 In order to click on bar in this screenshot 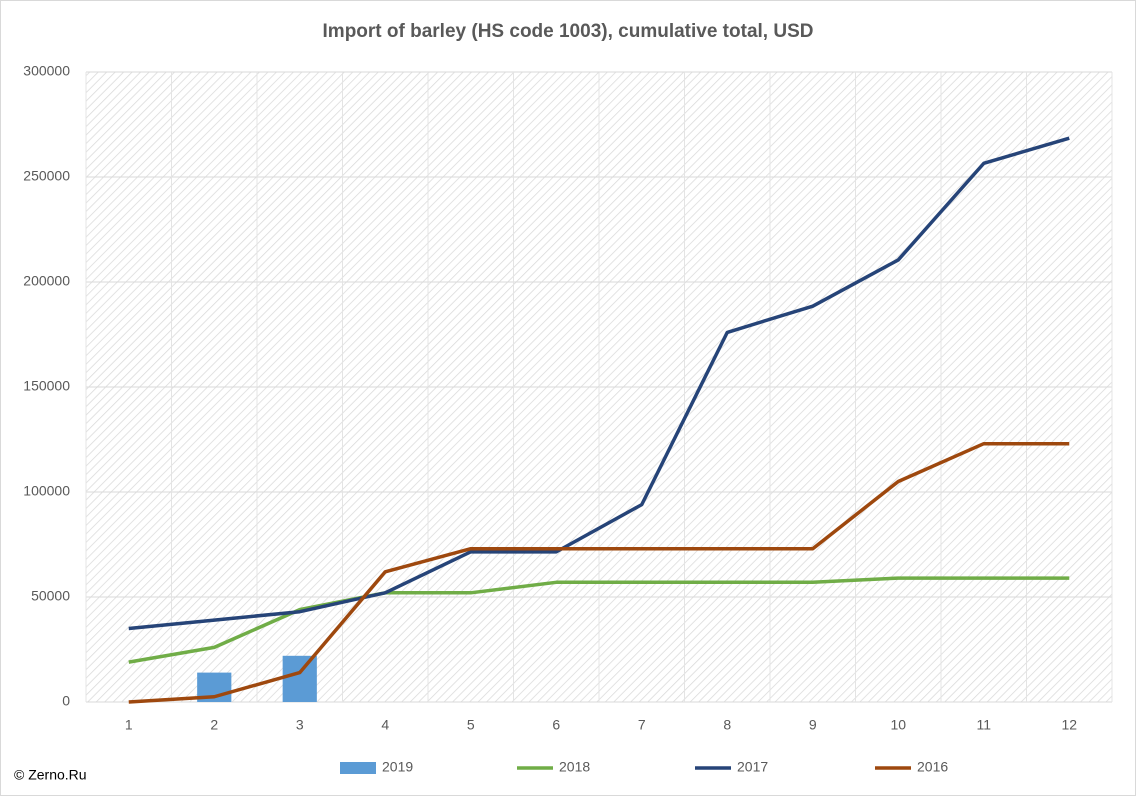, I will do `click(299, 678)`.